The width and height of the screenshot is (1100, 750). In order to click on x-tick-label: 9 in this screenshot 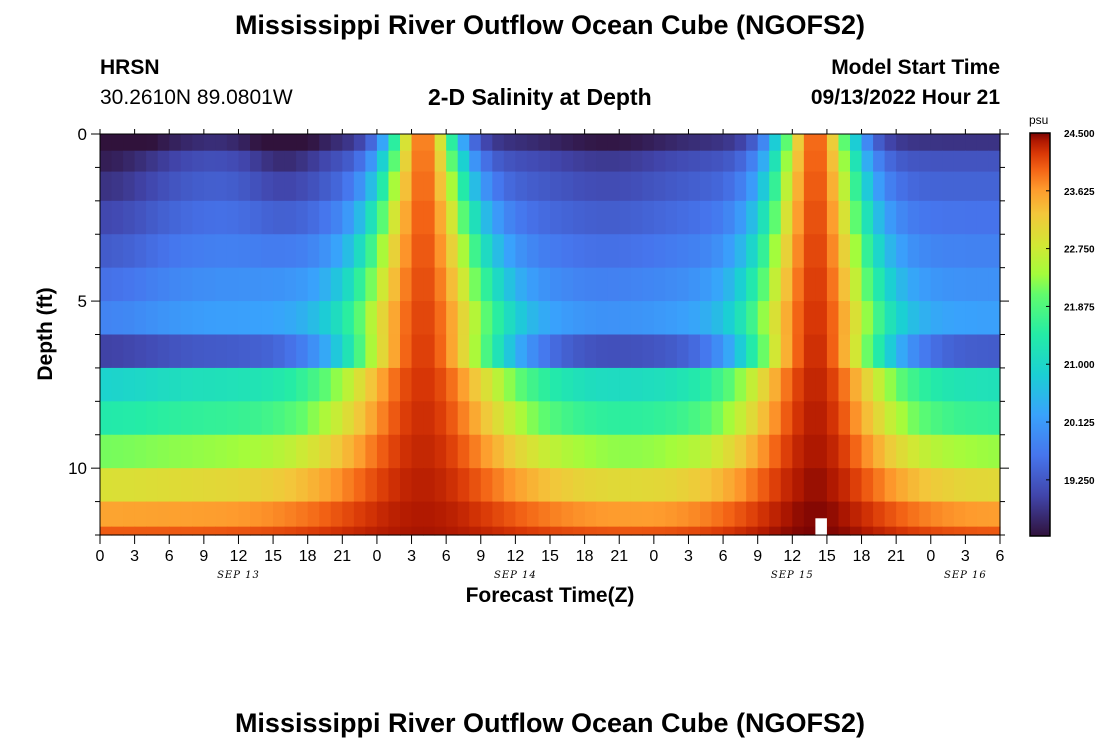, I will do `click(480, 556)`.